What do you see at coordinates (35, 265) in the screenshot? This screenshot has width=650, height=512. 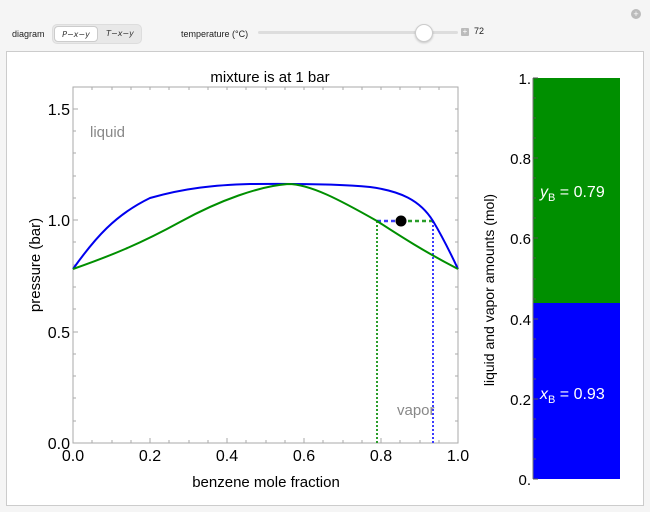 I see `y-axis-label: pressure (bar)` at bounding box center [35, 265].